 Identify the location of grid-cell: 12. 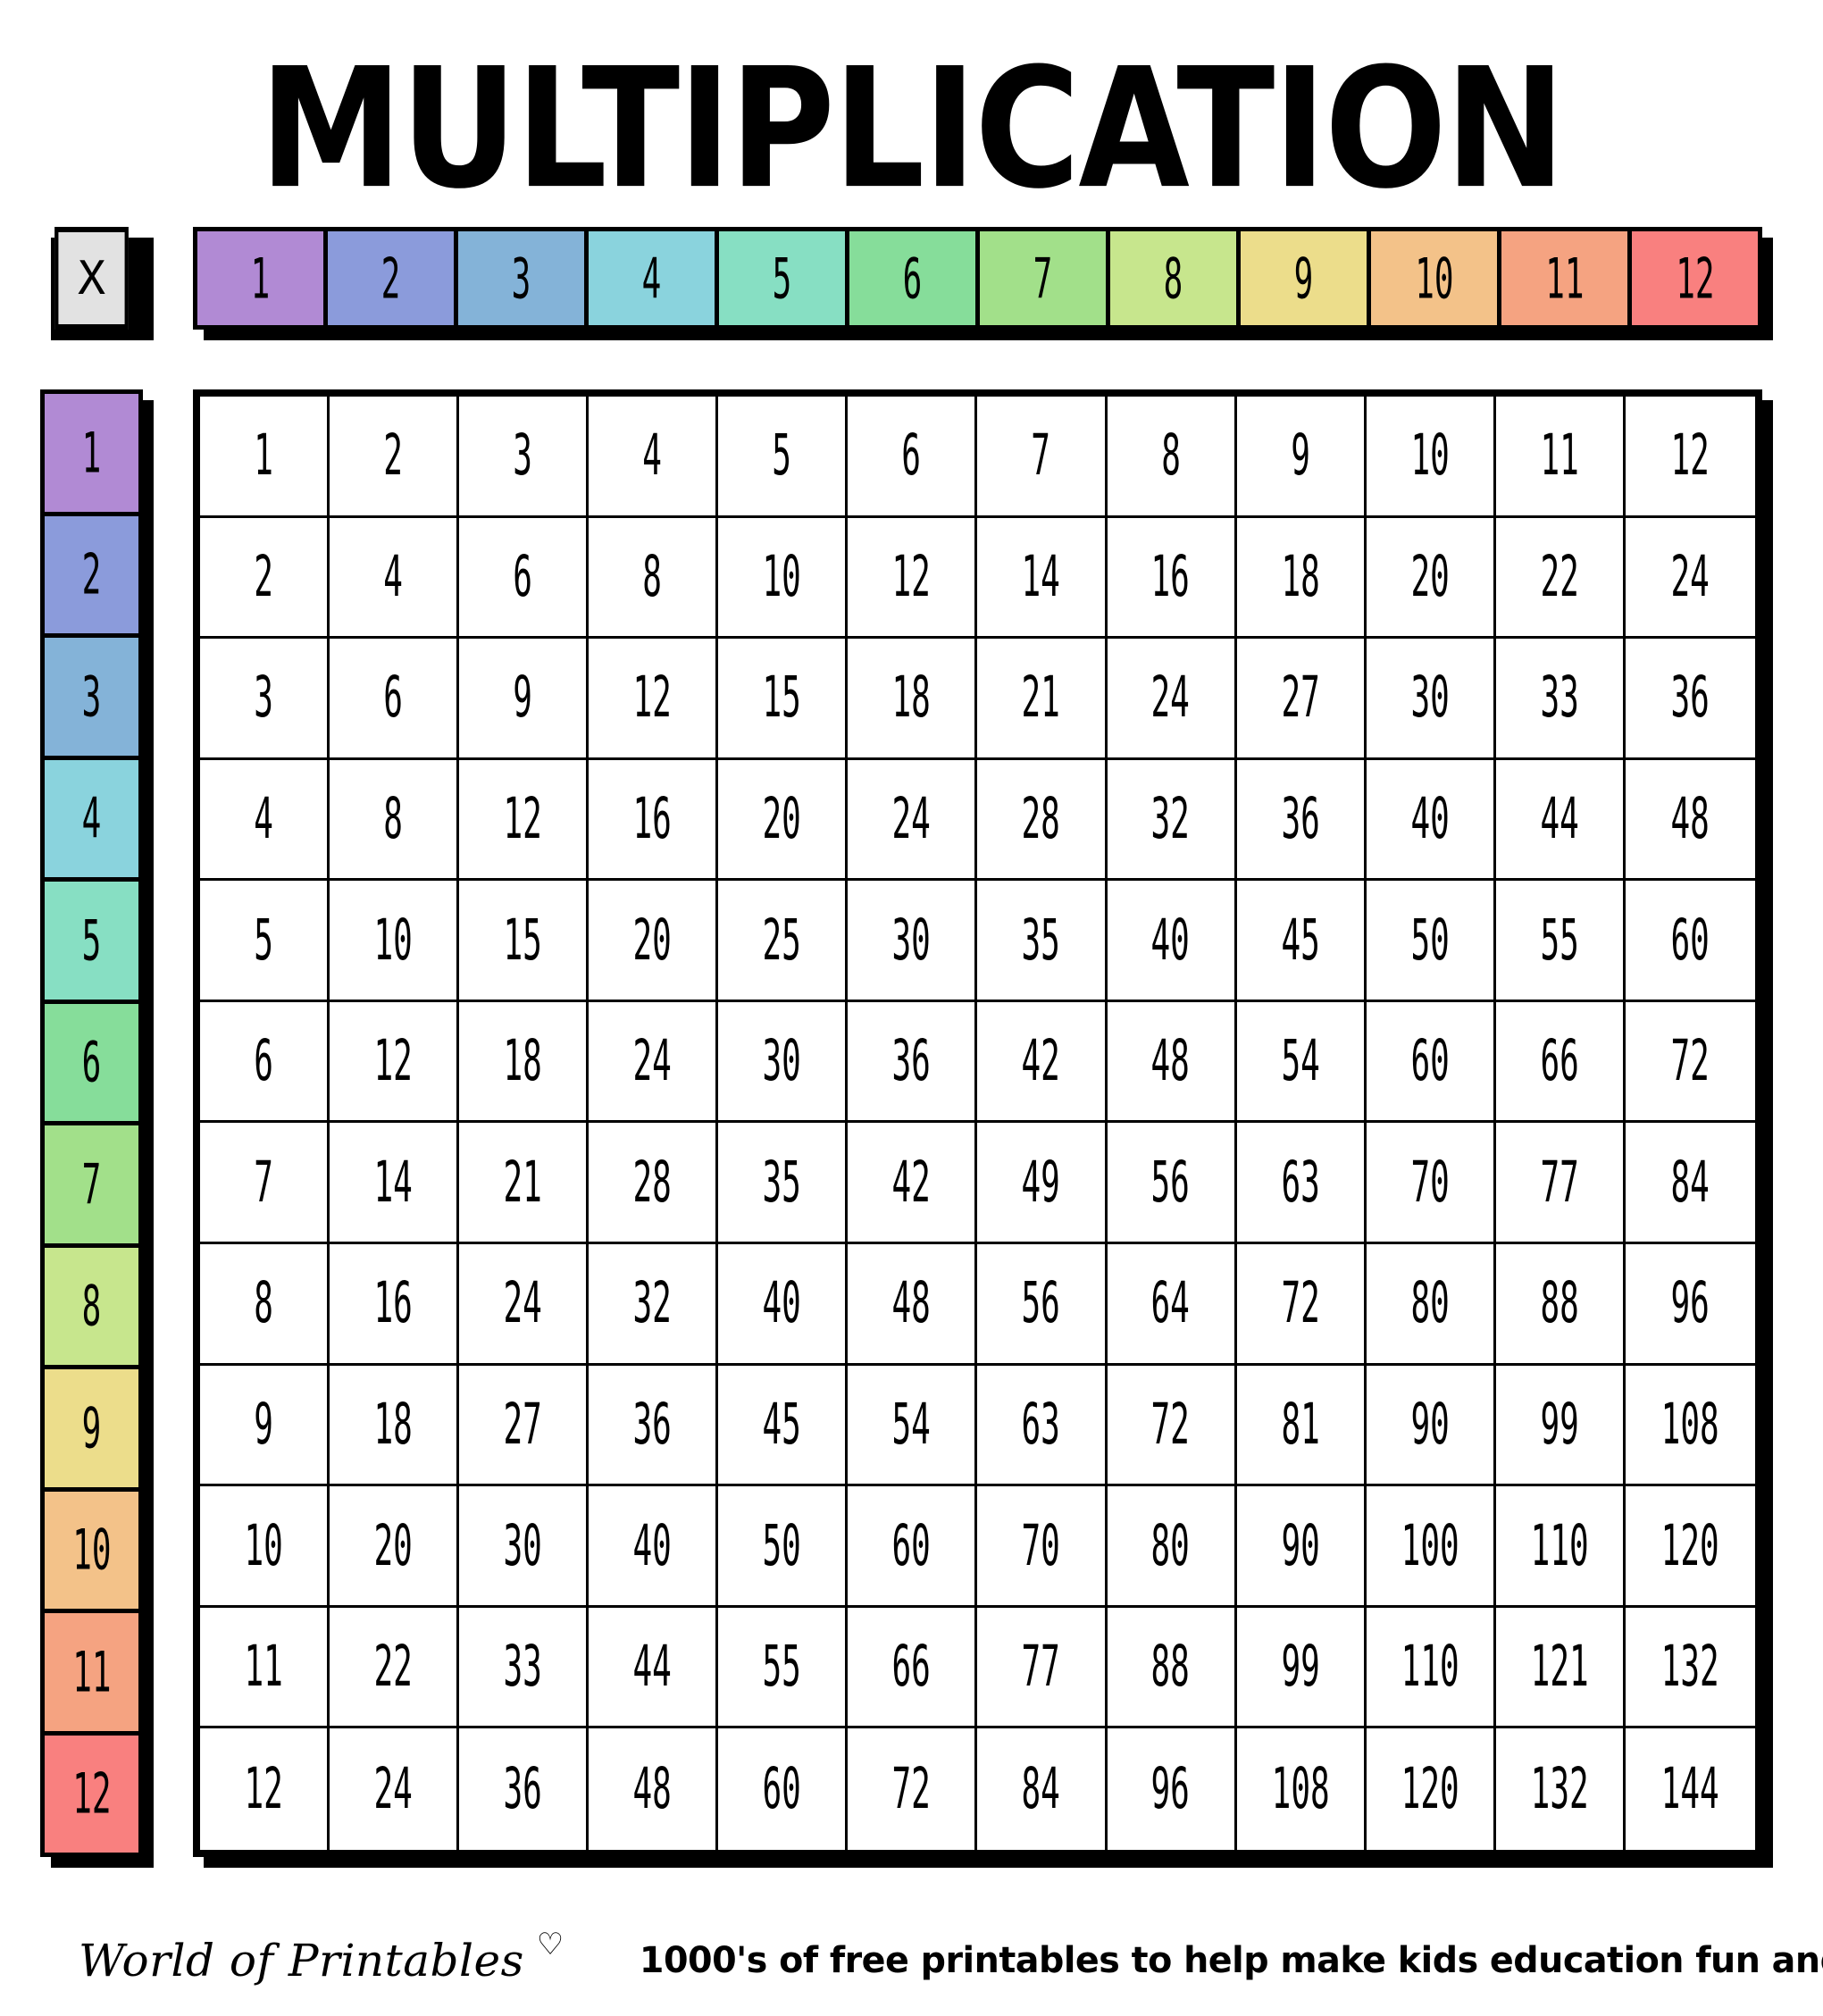
(524, 820).